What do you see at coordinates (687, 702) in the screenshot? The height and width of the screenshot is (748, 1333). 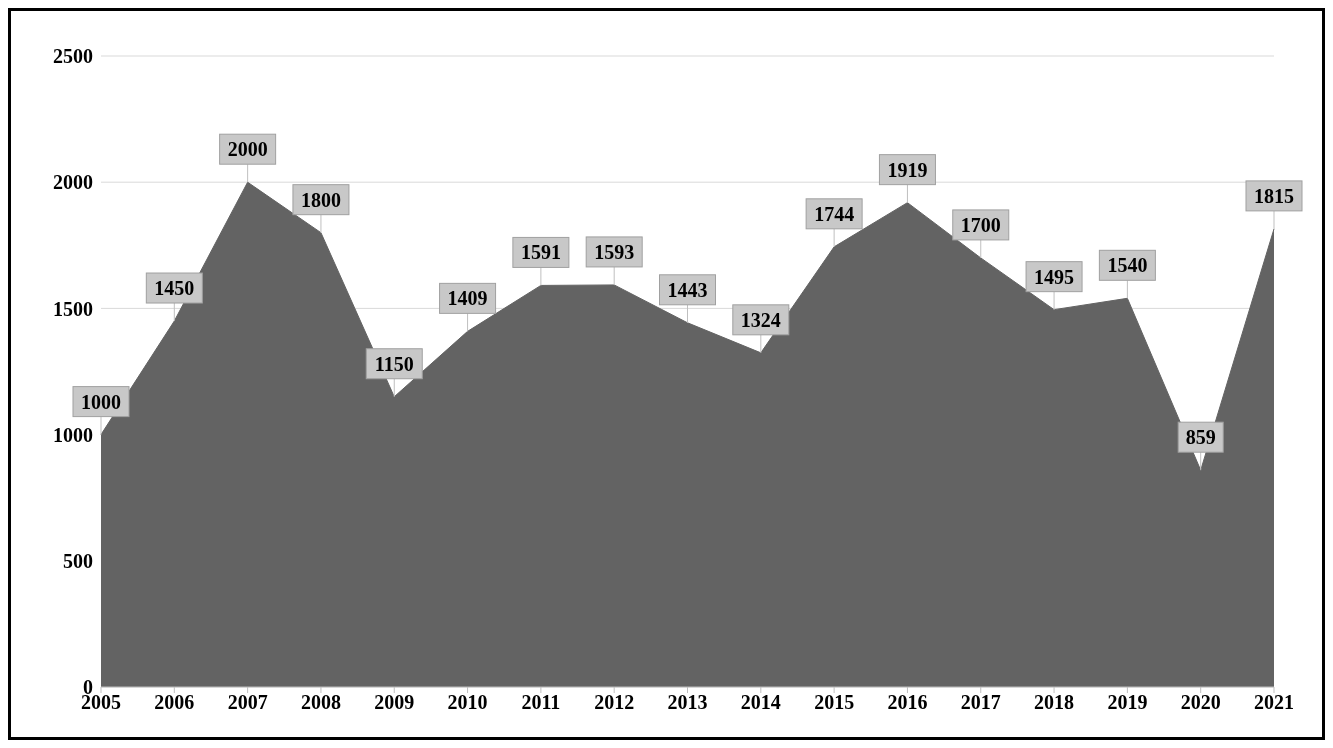 I see `x-tick-label: 2013` at bounding box center [687, 702].